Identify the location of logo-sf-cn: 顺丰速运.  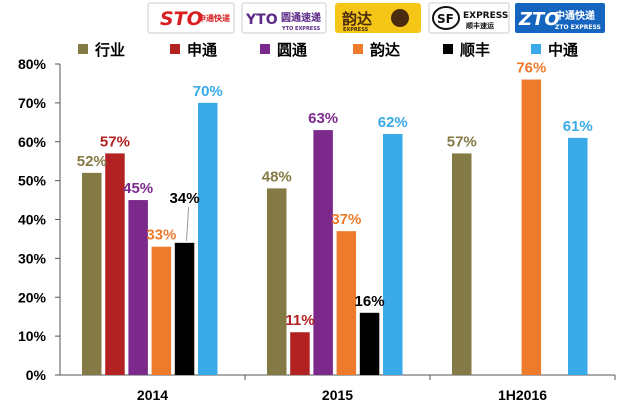
(480, 25).